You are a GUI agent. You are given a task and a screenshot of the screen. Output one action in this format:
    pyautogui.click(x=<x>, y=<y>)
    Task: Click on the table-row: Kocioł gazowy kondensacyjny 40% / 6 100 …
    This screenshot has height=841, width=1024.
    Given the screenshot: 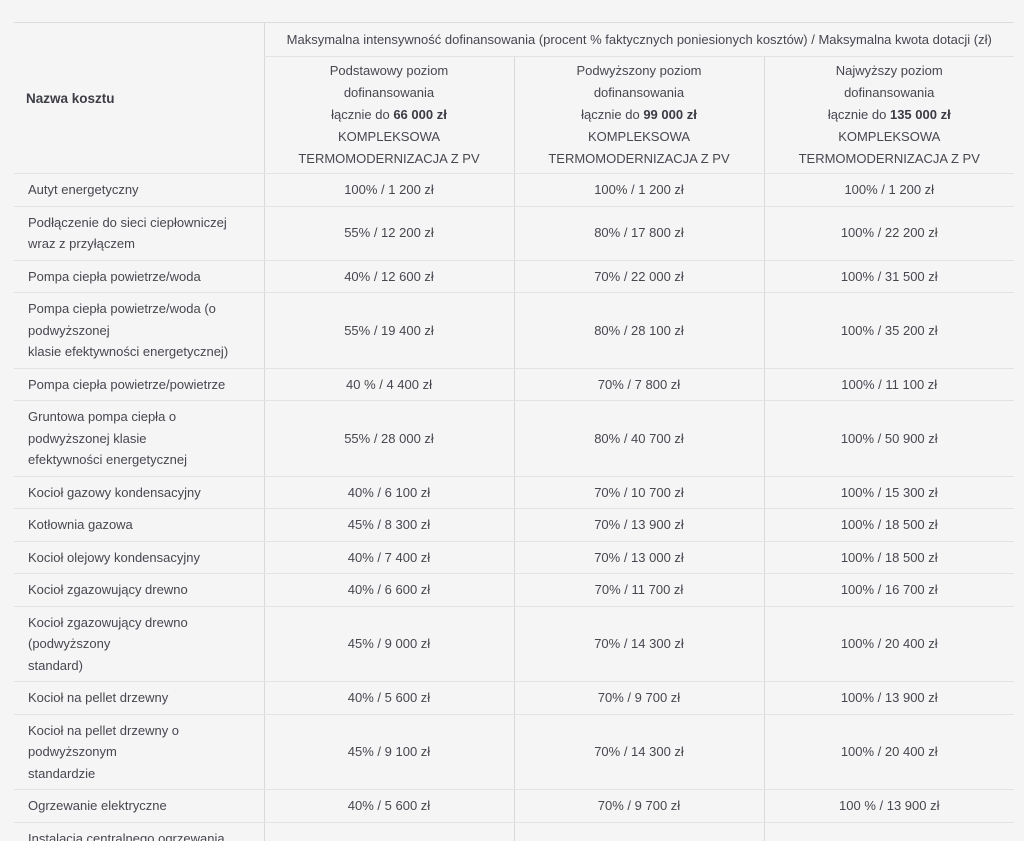 What is the action you would take?
    pyautogui.click(x=514, y=492)
    